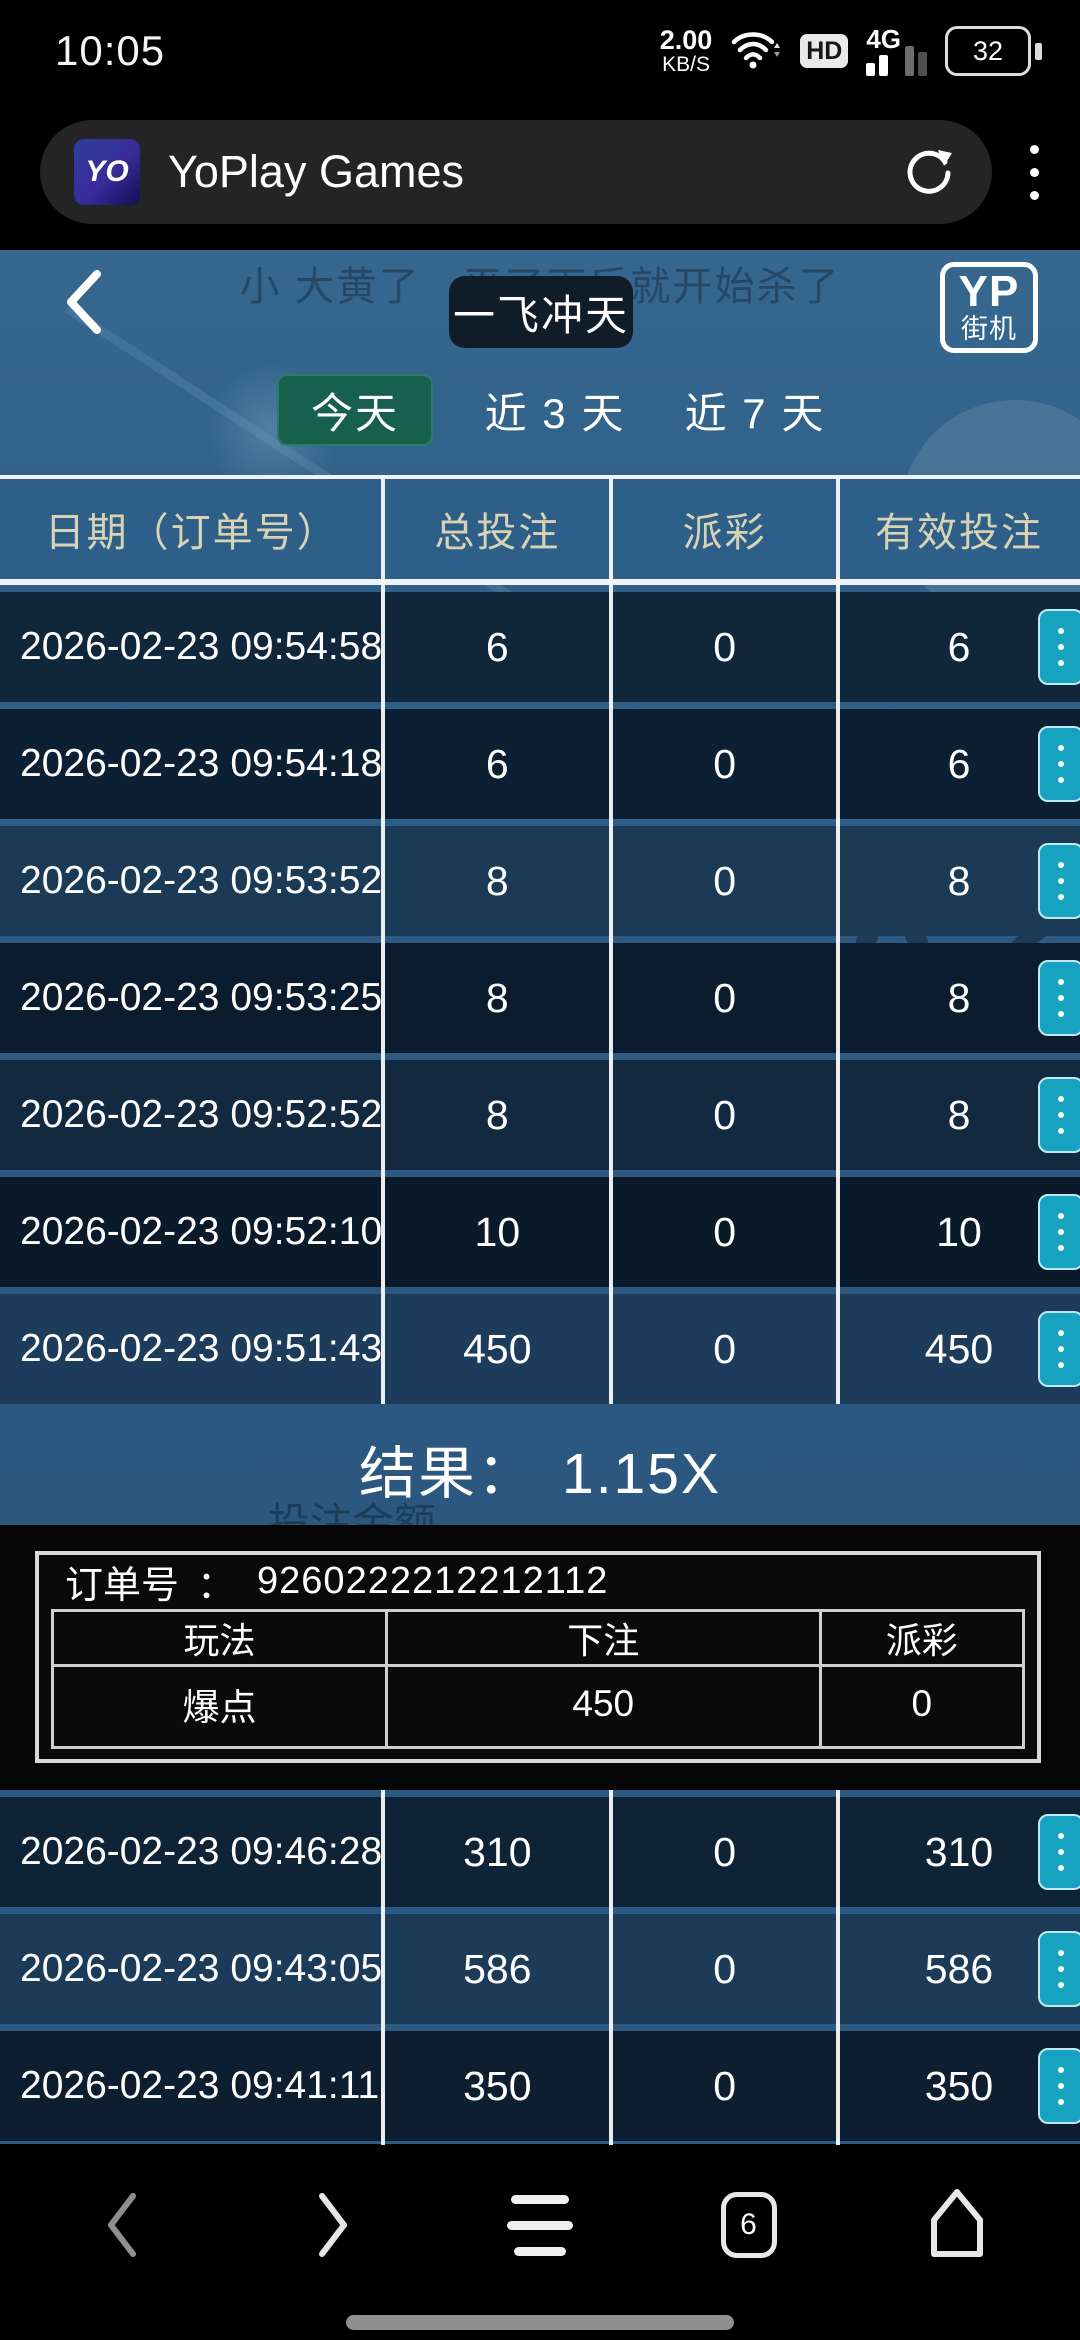  Describe the element at coordinates (201, 1114) in the screenshot. I see `row-date: 2026-02-23 09:52:52` at that location.